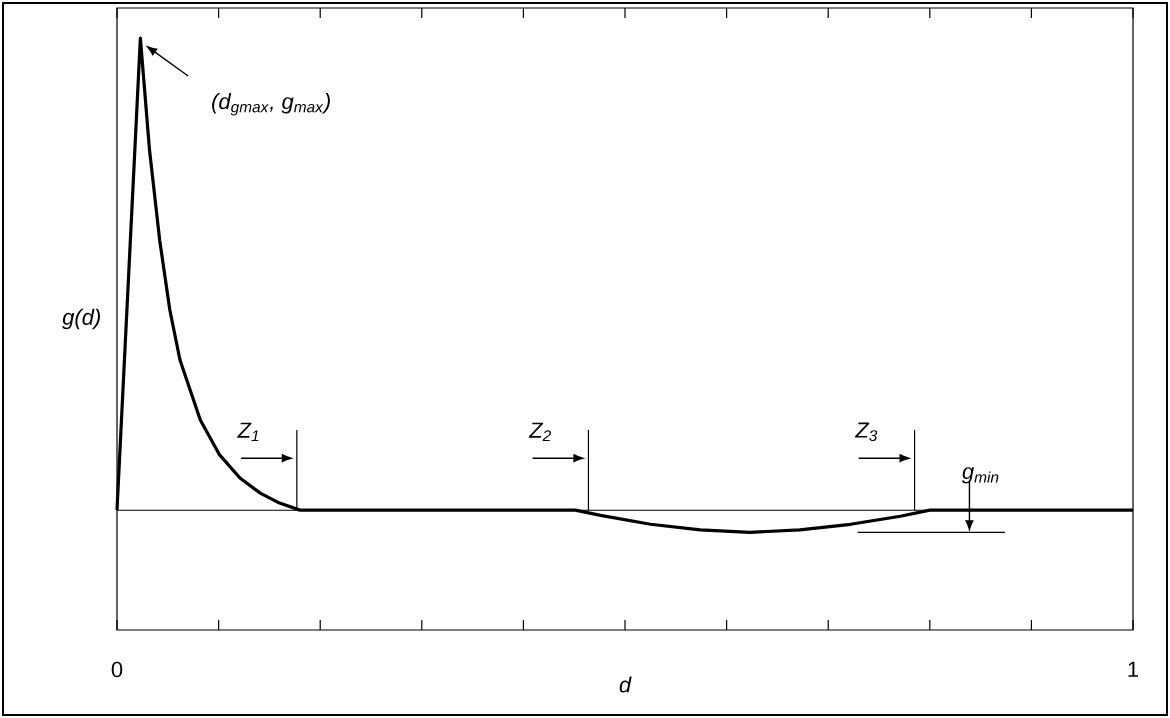 This screenshot has width=1170, height=718. What do you see at coordinates (866, 432) in the screenshot?
I see `ref-line-label: Z$_{3}$` at bounding box center [866, 432].